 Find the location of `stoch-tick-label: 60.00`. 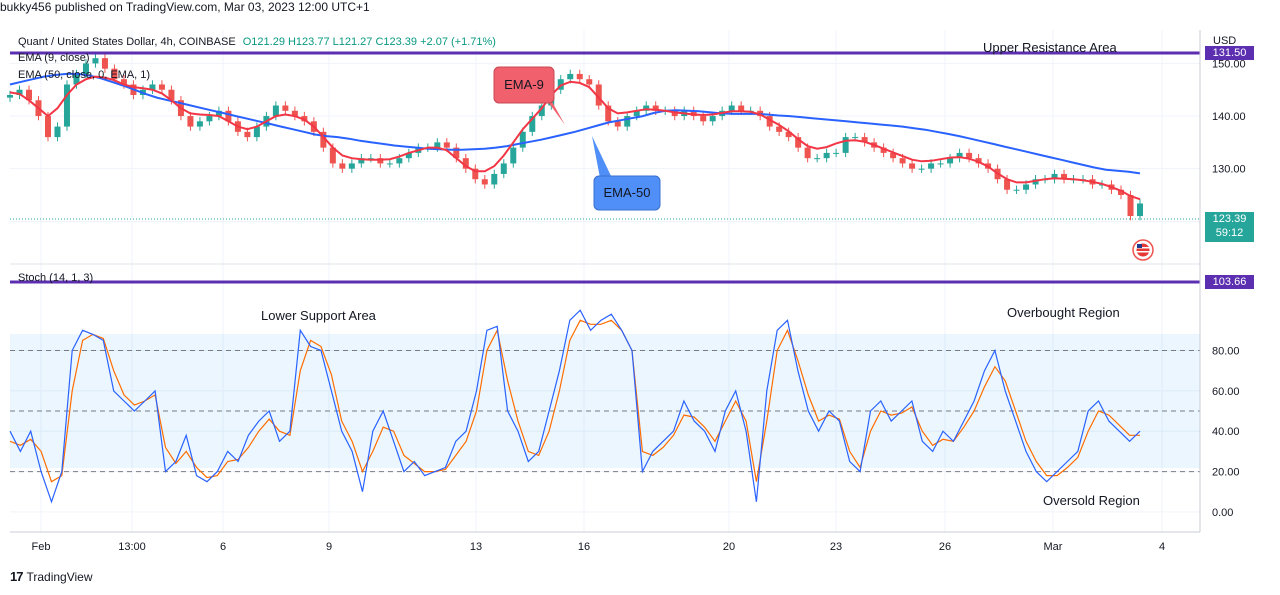

stoch-tick-label: 60.00 is located at coordinates (1226, 392).